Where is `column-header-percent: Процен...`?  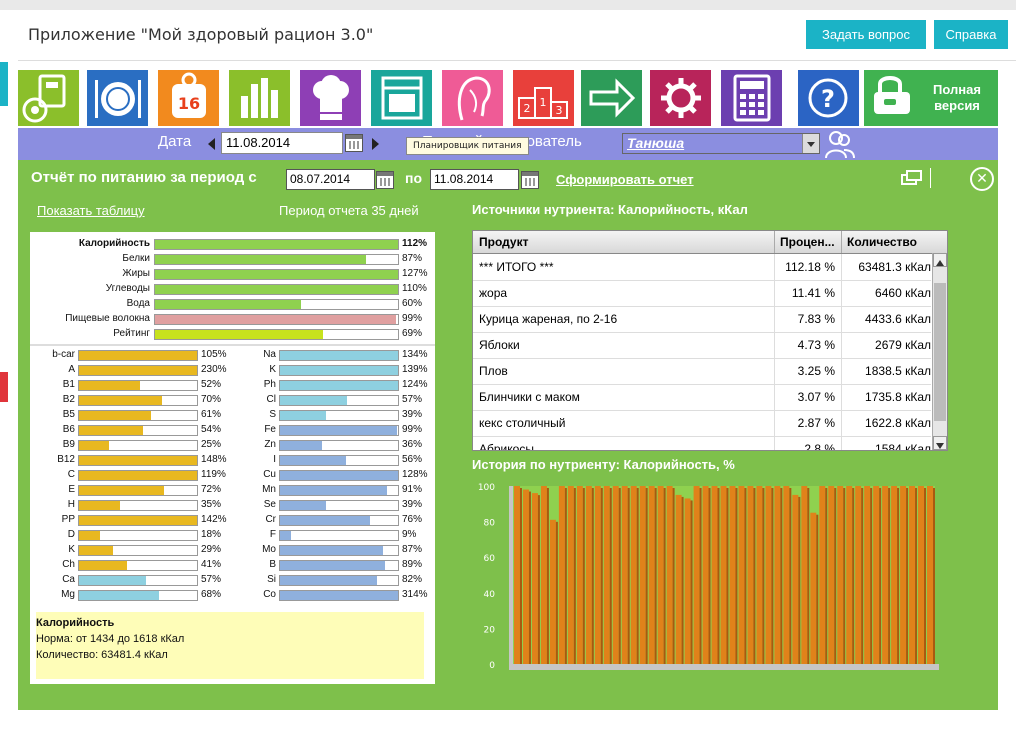
column-header-percent: Процен... is located at coordinates (808, 242).